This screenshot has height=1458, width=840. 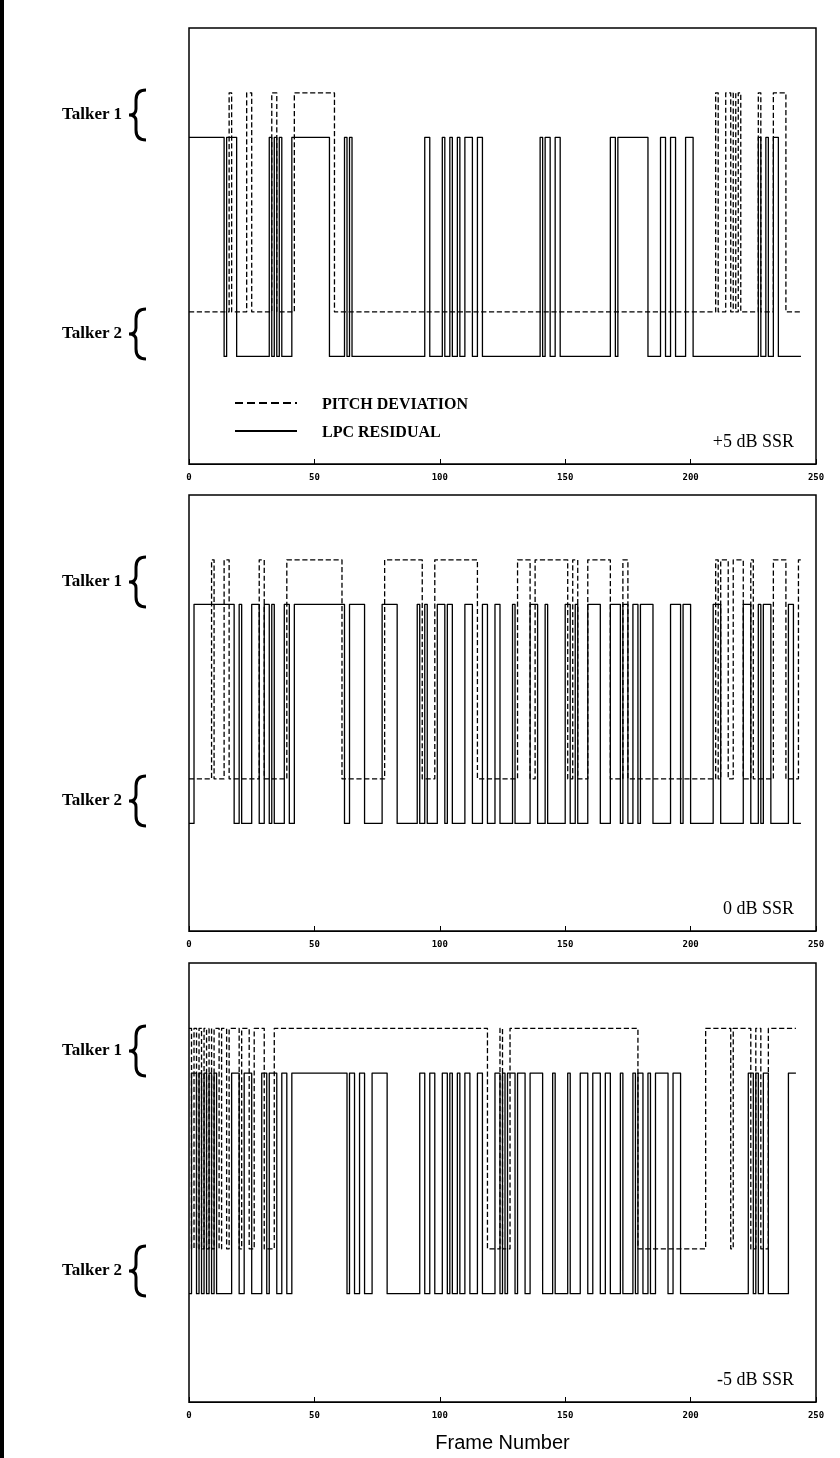 I want to click on annotation: 0 dB SSR, so click(x=758, y=908).